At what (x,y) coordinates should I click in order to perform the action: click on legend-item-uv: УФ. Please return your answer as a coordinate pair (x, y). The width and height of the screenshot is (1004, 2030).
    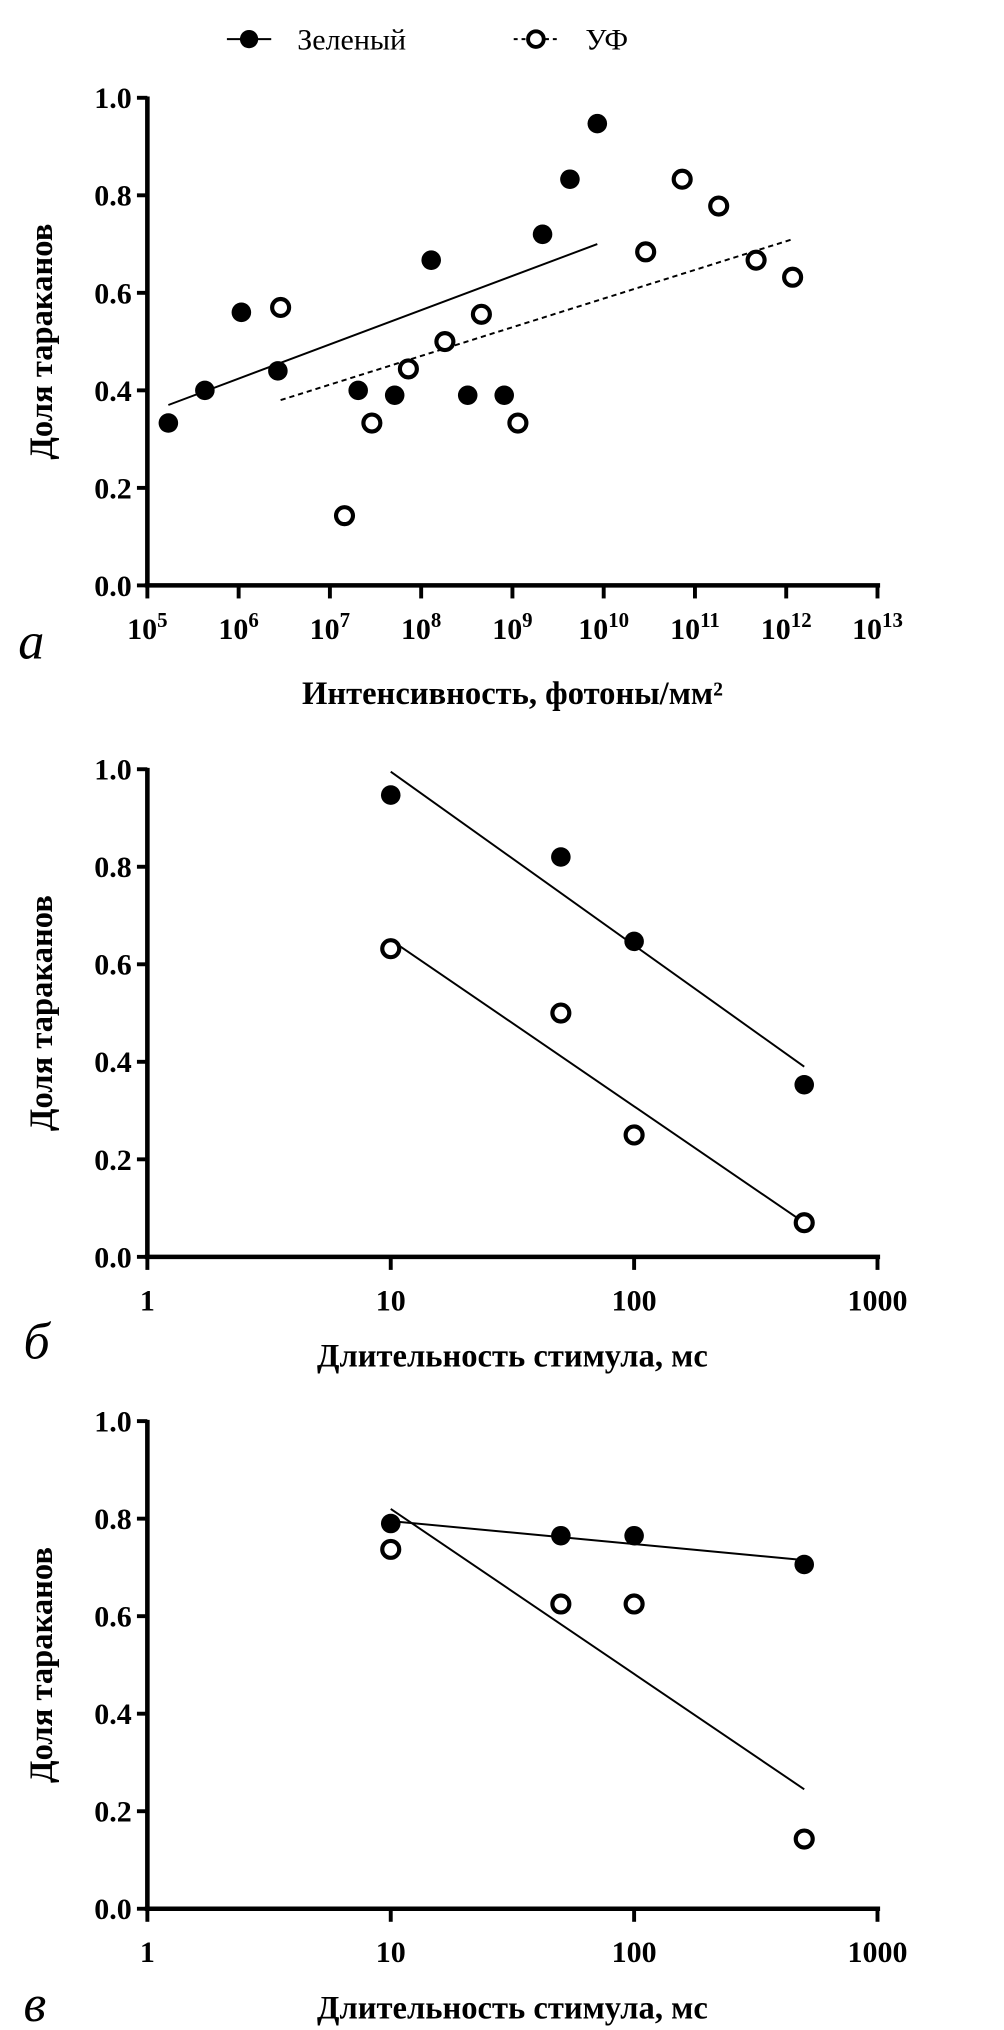
    Looking at the image, I should click on (570, 40).